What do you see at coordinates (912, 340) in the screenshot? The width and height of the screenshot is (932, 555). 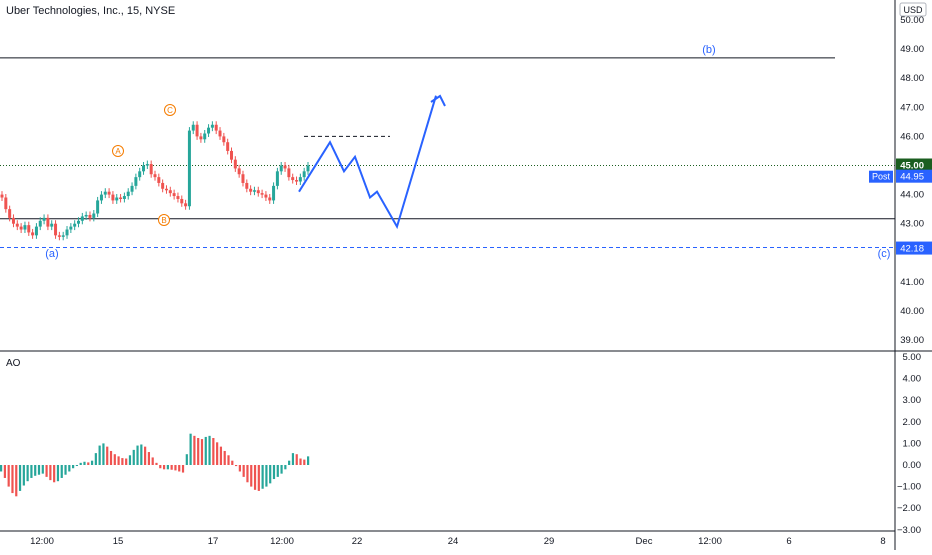 I see `price-tick-label: 39.00` at bounding box center [912, 340].